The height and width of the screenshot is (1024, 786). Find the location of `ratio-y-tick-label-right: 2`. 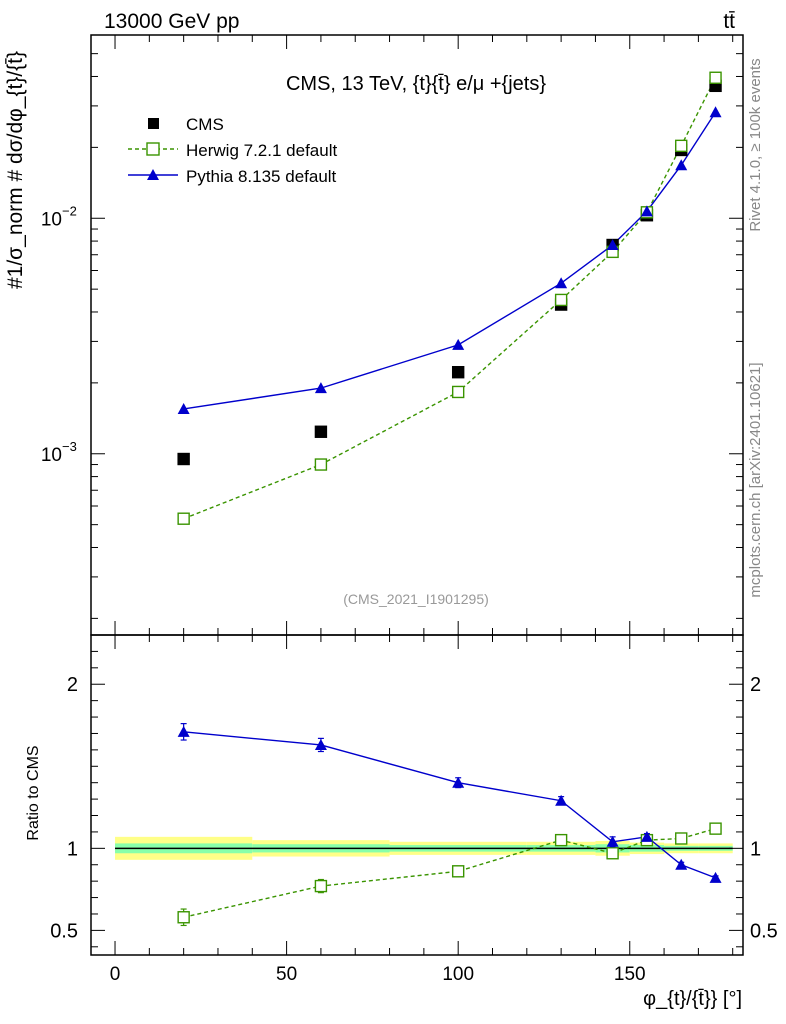

ratio-y-tick-label-right: 2 is located at coordinates (755, 685).